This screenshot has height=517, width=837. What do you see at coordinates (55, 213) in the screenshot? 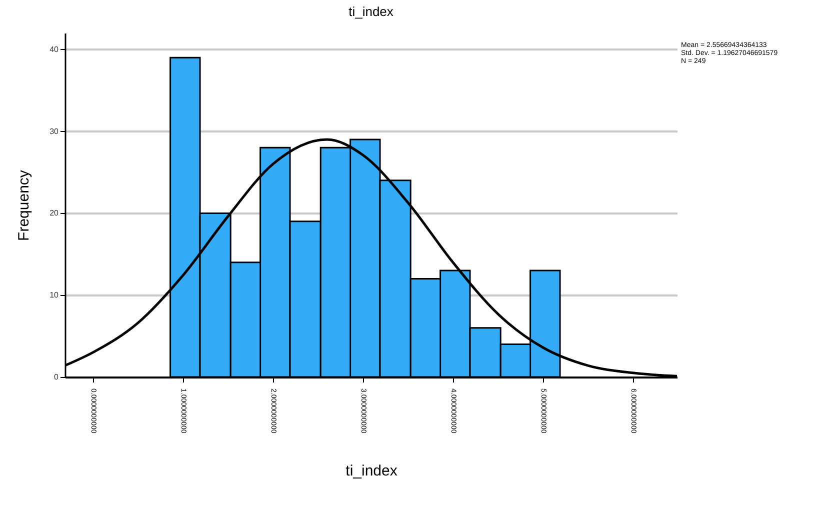
I see `y-tick-label: 20` at bounding box center [55, 213].